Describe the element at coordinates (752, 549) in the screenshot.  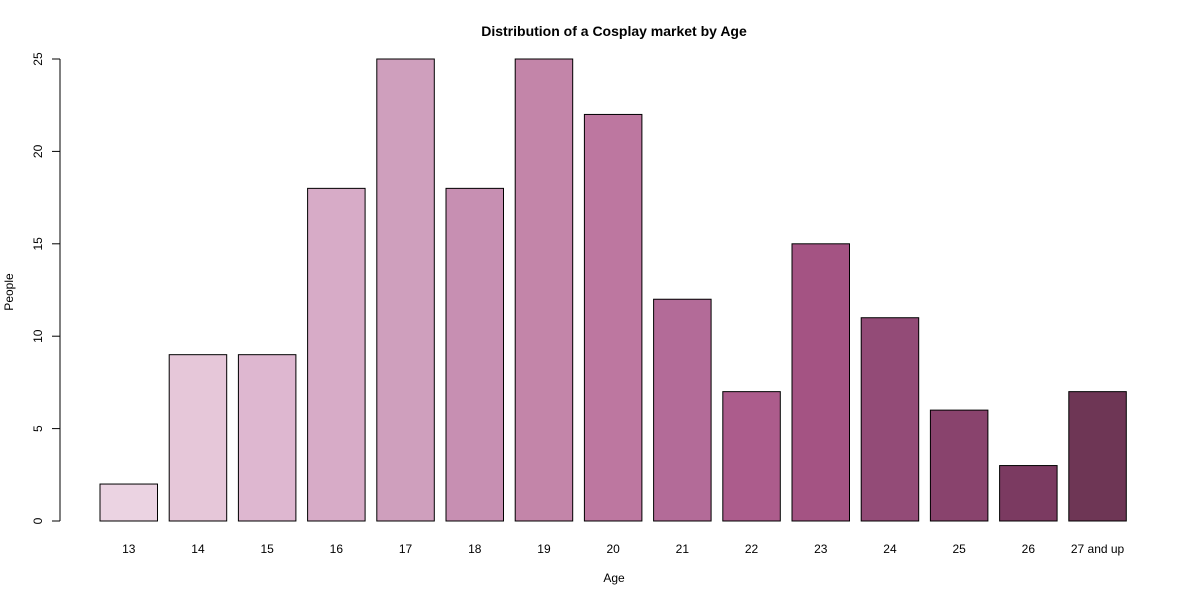
I see `x-tick-label: 22` at that location.